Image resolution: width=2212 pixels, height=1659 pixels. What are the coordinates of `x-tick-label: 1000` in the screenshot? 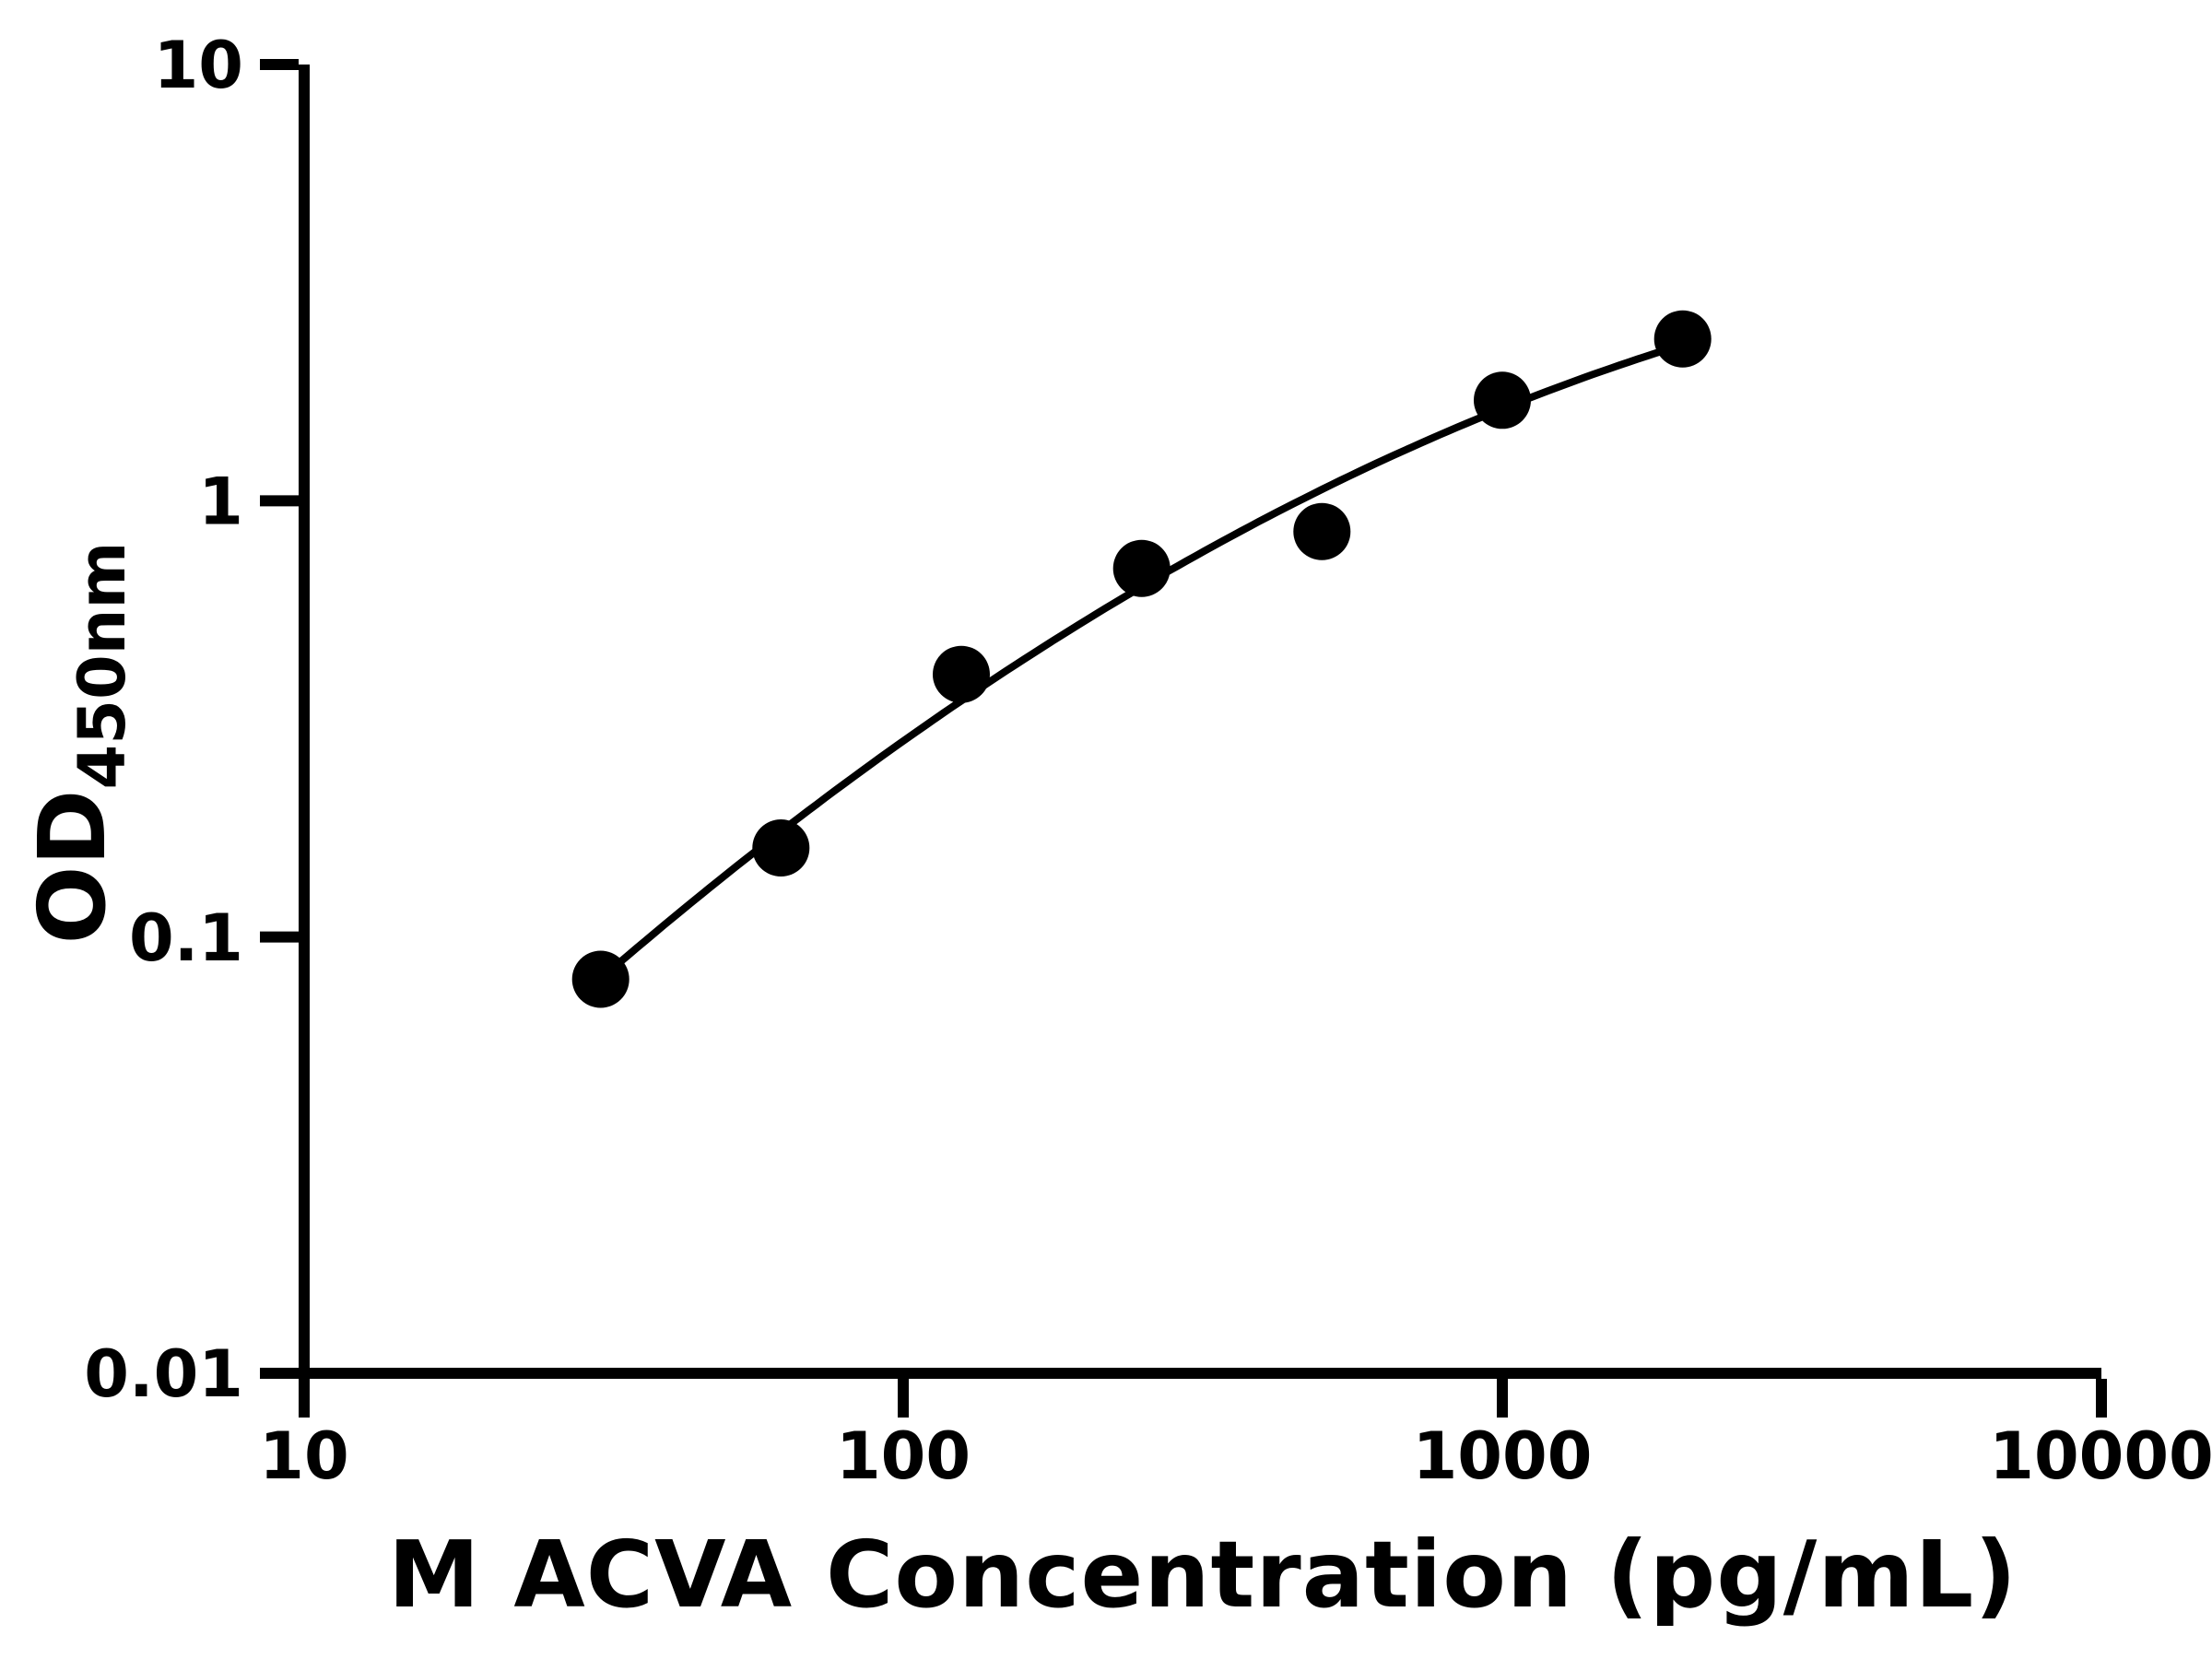 It's located at (1503, 1456).